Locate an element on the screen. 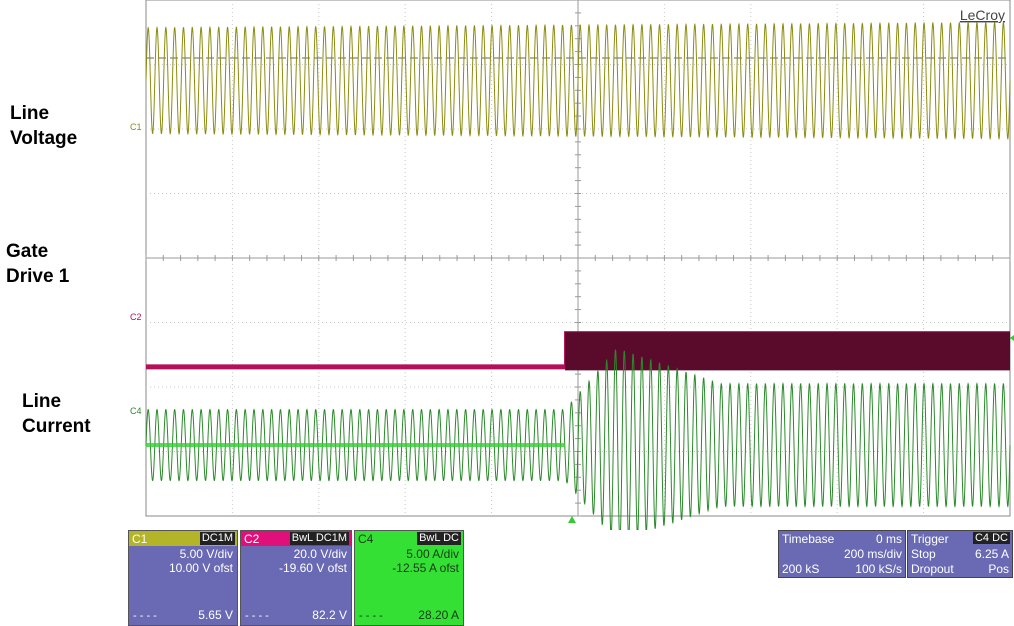  channel-c1-header: C1 DC1M is located at coordinates (183, 538).